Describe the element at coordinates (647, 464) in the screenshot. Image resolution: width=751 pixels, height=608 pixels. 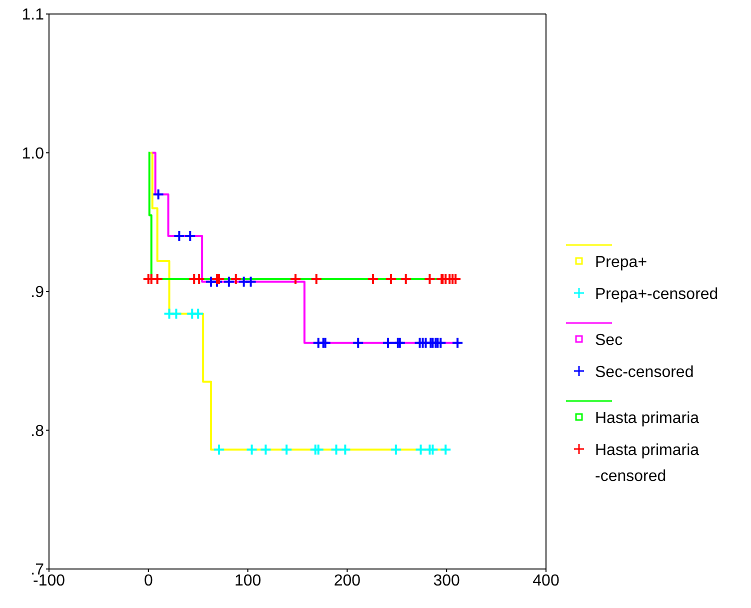
I see `legend-label: Hasta primaria -censored` at that location.